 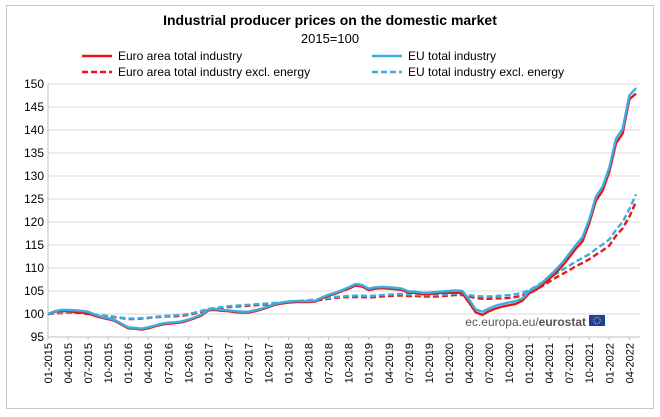 What do you see at coordinates (590, 363) in the screenshot?
I see `x-tick-label: 10-2021` at bounding box center [590, 363].